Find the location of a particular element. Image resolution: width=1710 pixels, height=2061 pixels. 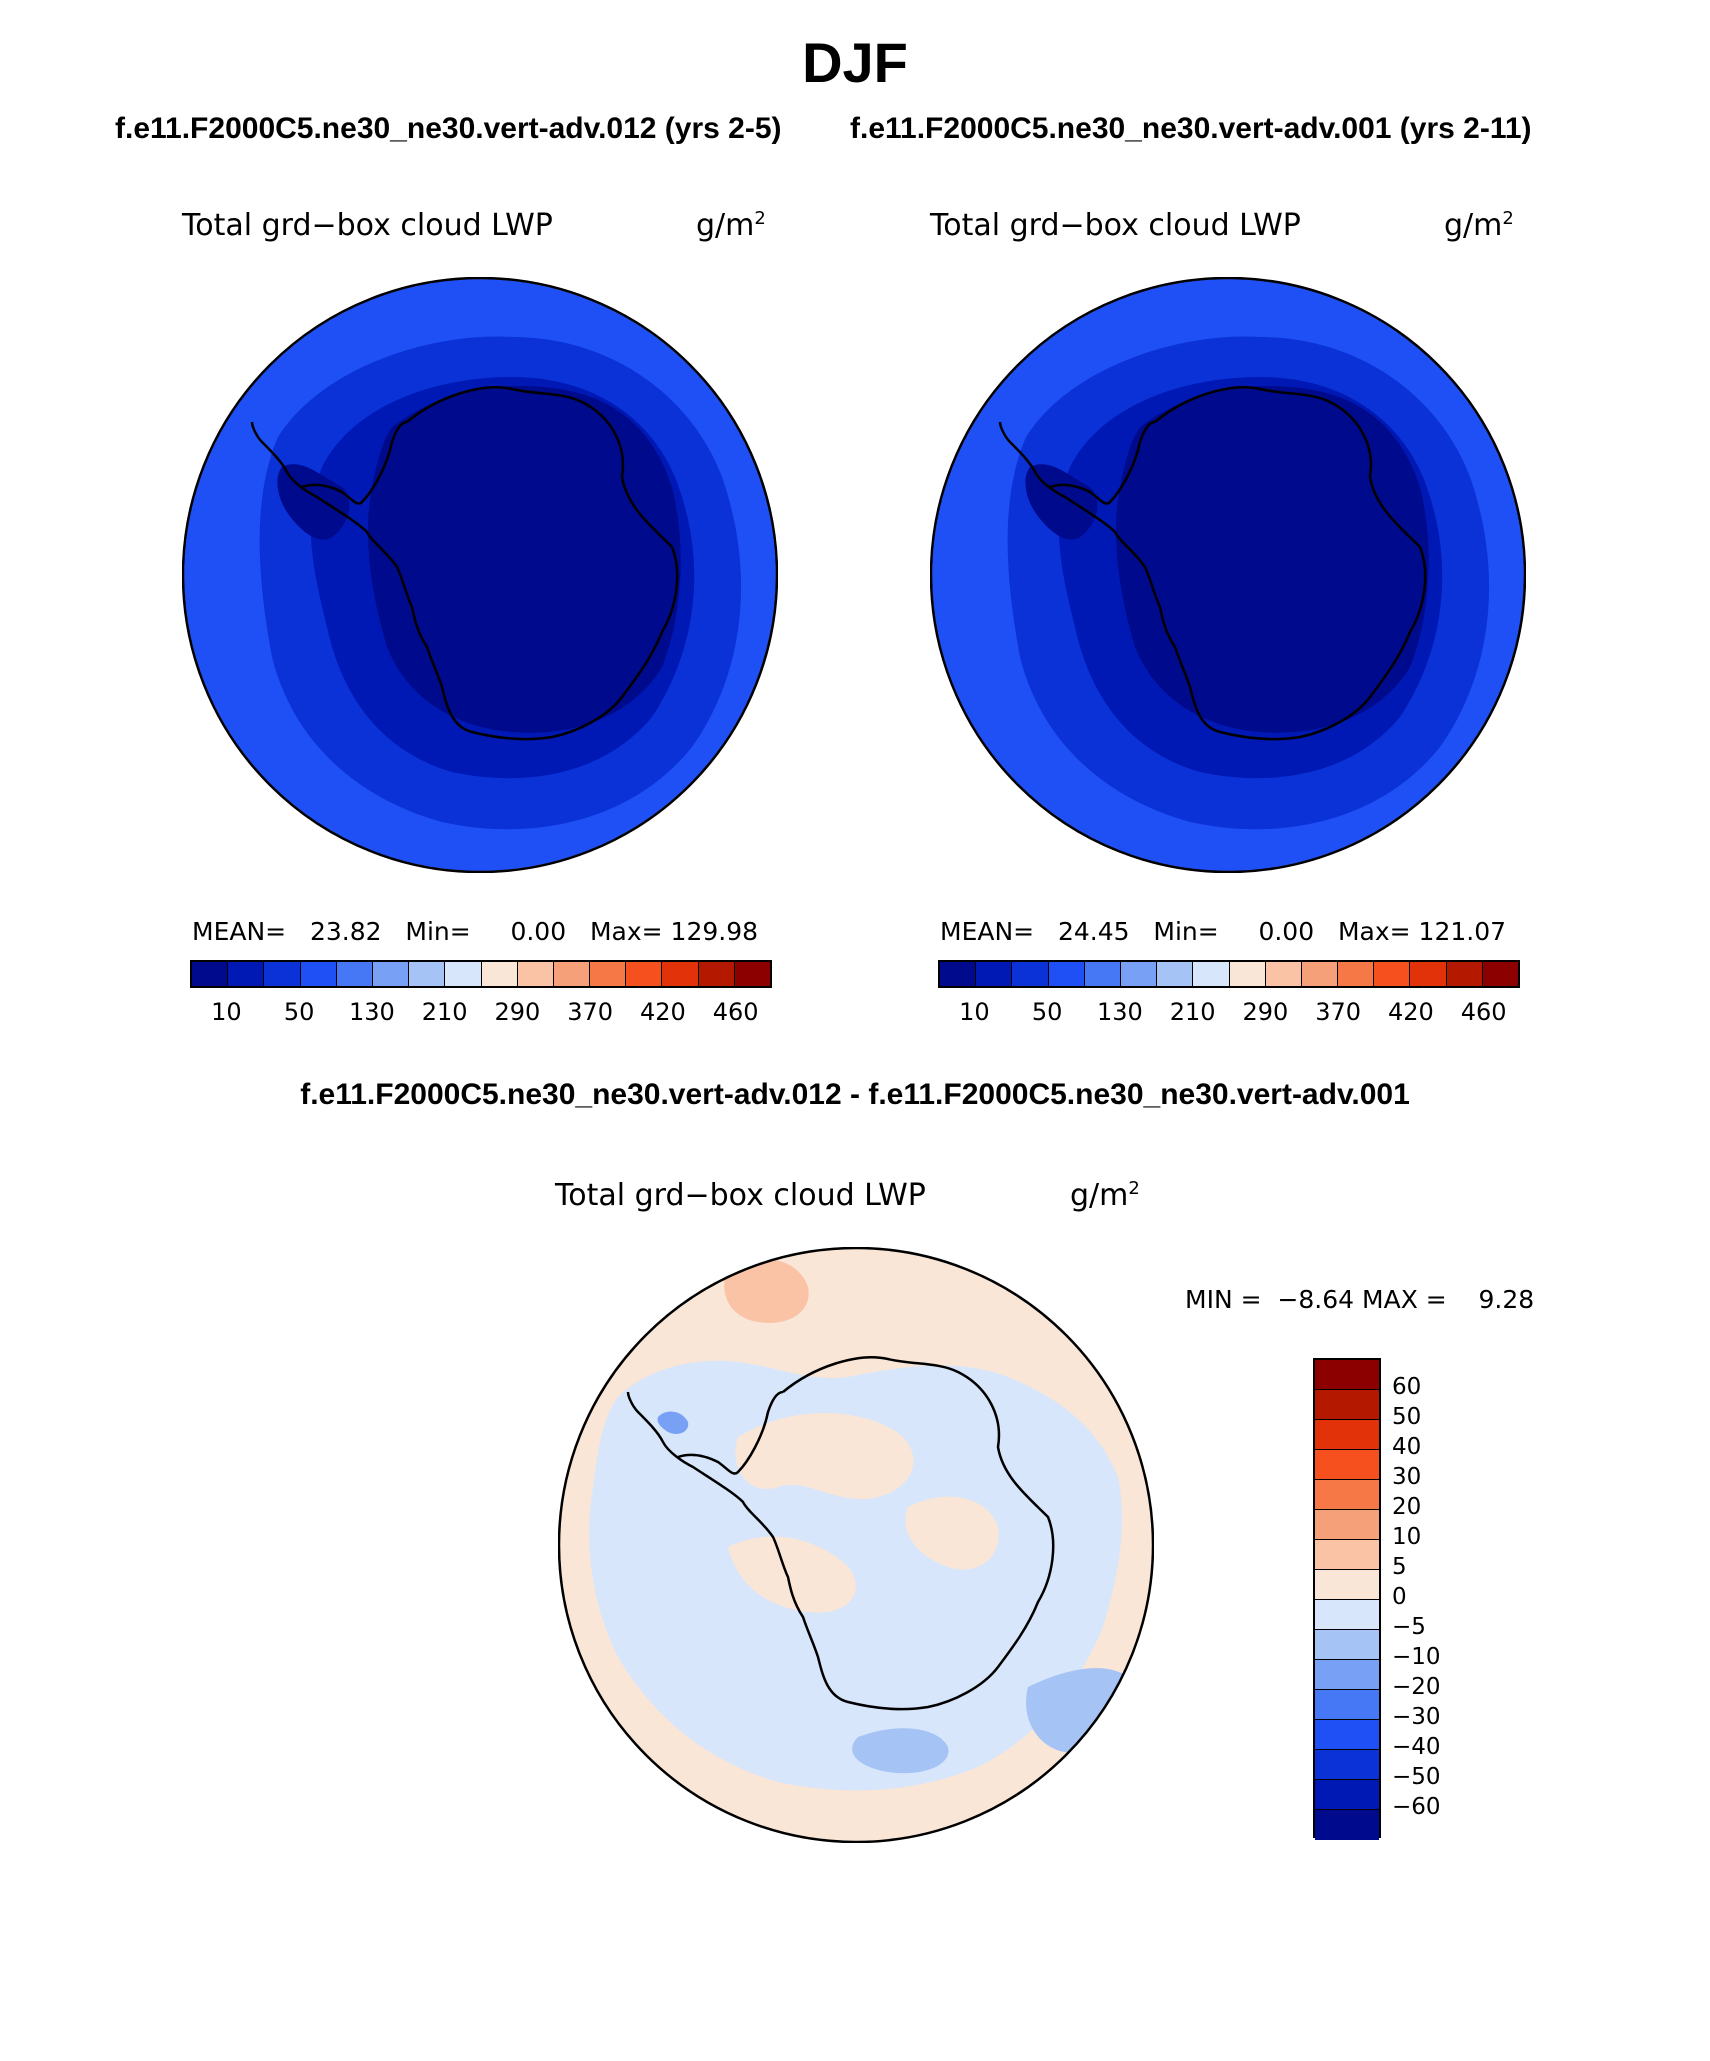

colorbar-tick-label: 0 is located at coordinates (1399, 1597).